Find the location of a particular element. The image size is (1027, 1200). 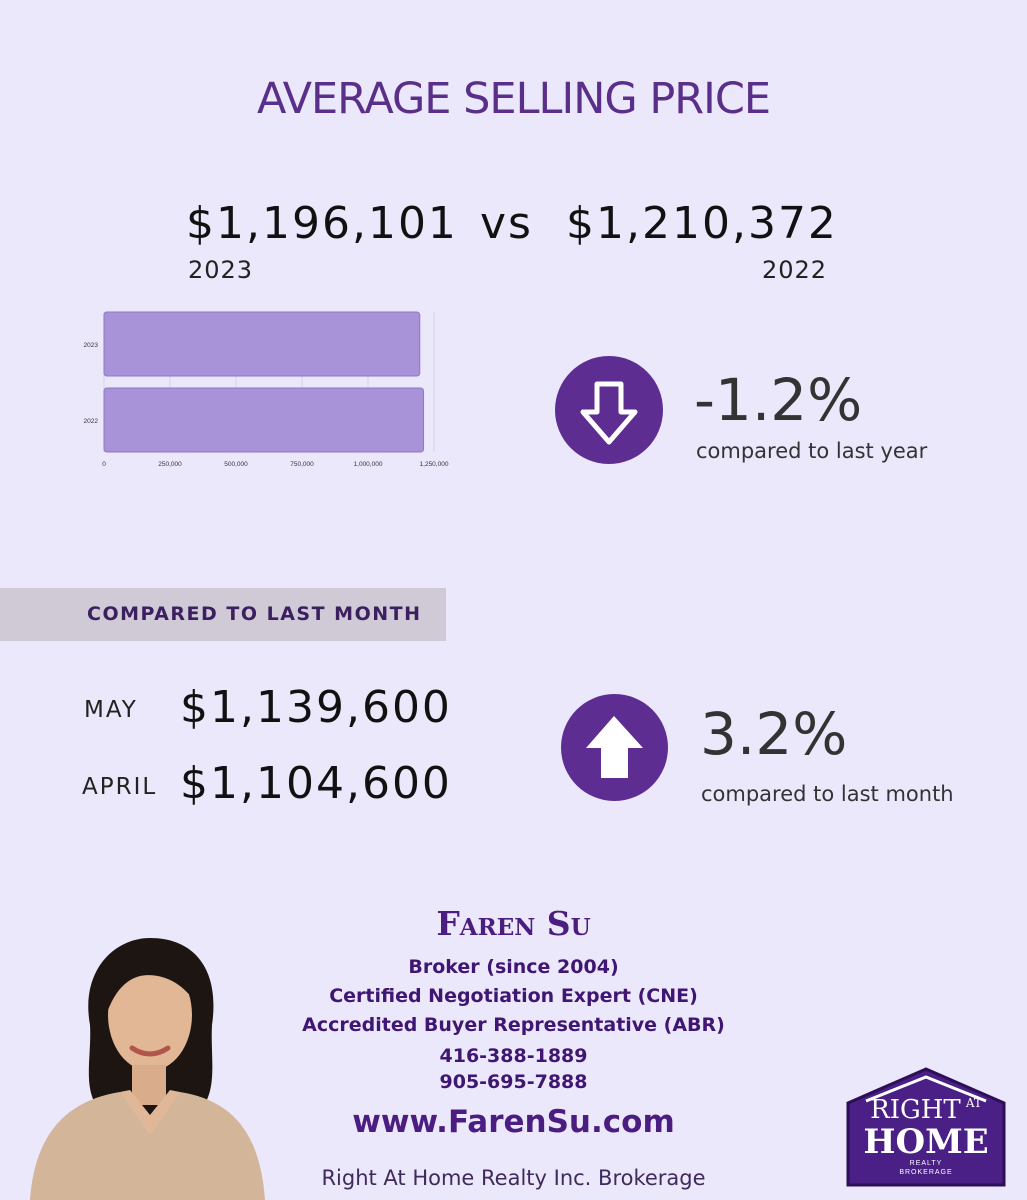

logo-right-text: RIGHT is located at coordinates (915, 1110).